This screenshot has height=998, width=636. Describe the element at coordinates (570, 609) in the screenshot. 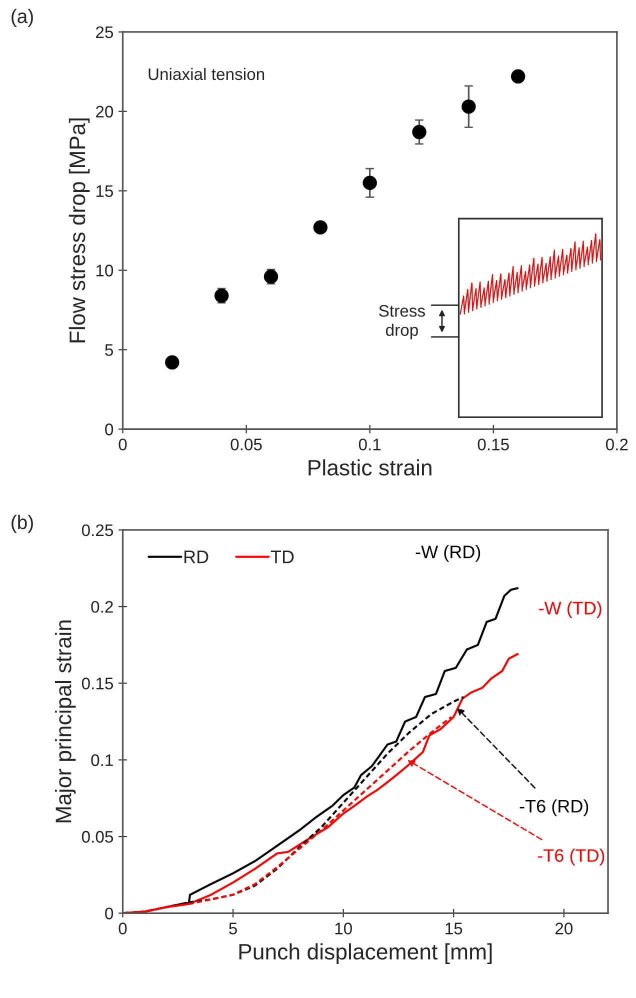

I see `annotation: -W (TD)` at that location.